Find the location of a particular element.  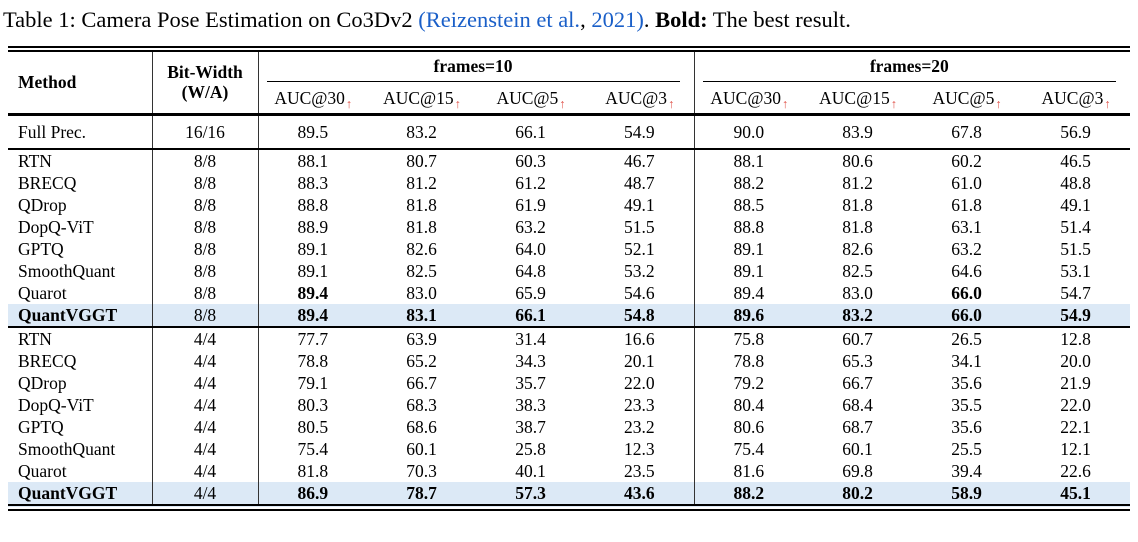

cell-value: 22.1 is located at coordinates (1075, 426).